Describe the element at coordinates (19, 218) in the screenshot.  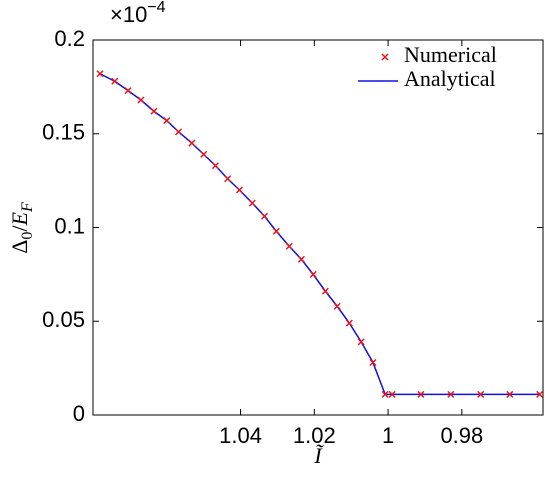
I see `y-label-part: E` at that location.